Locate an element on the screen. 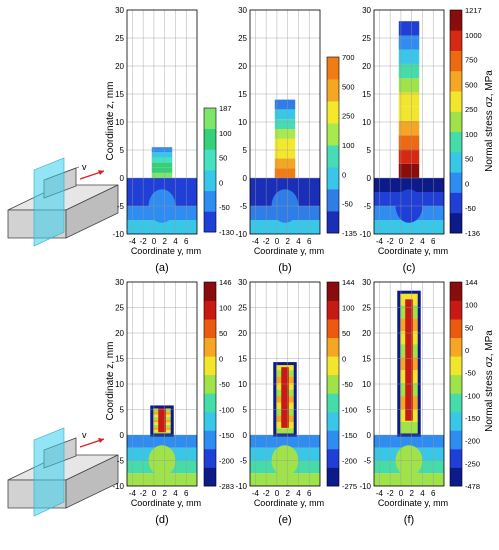 This screenshot has width=499, height=550. panel-letter: (f) is located at coordinates (409, 520).